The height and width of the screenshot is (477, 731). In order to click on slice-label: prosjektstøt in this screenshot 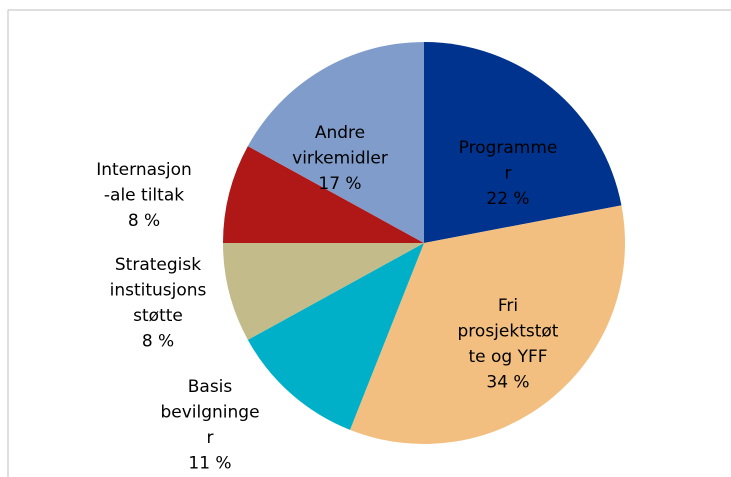, I will do `click(508, 332)`.